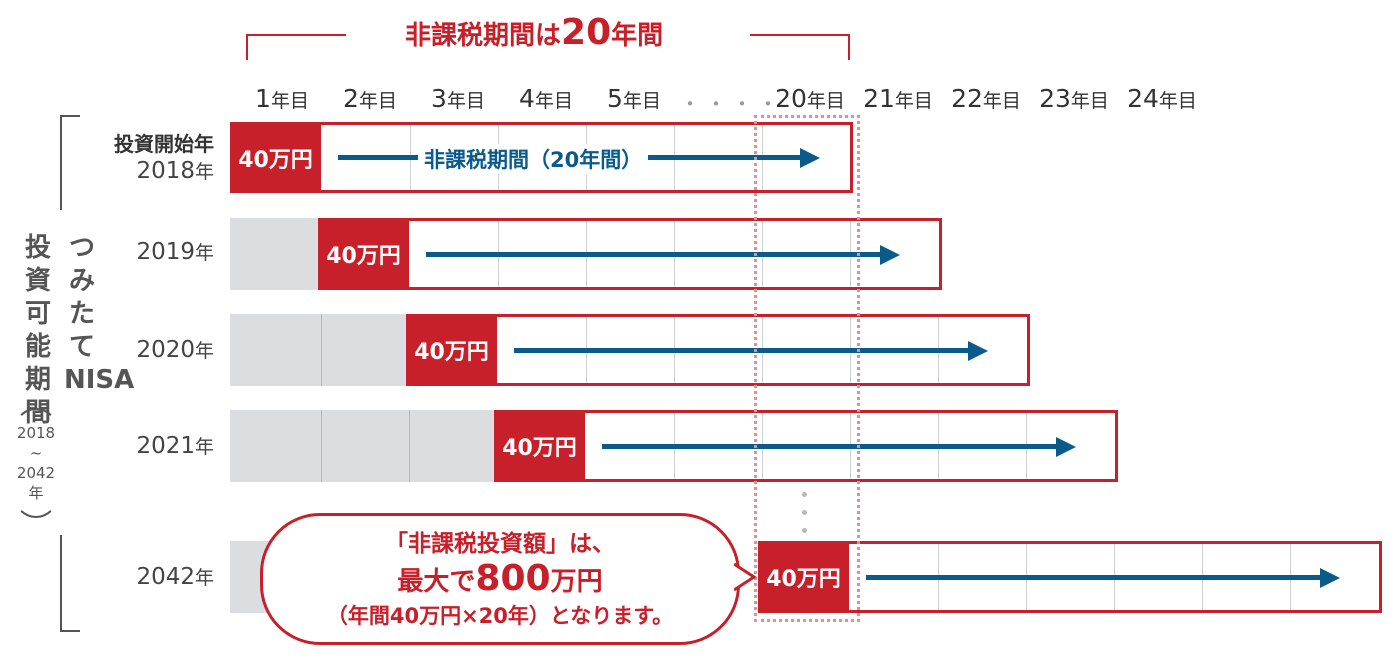  Describe the element at coordinates (803, 577) in the screenshot. I see `row-2042-amount: 40万円` at that location.